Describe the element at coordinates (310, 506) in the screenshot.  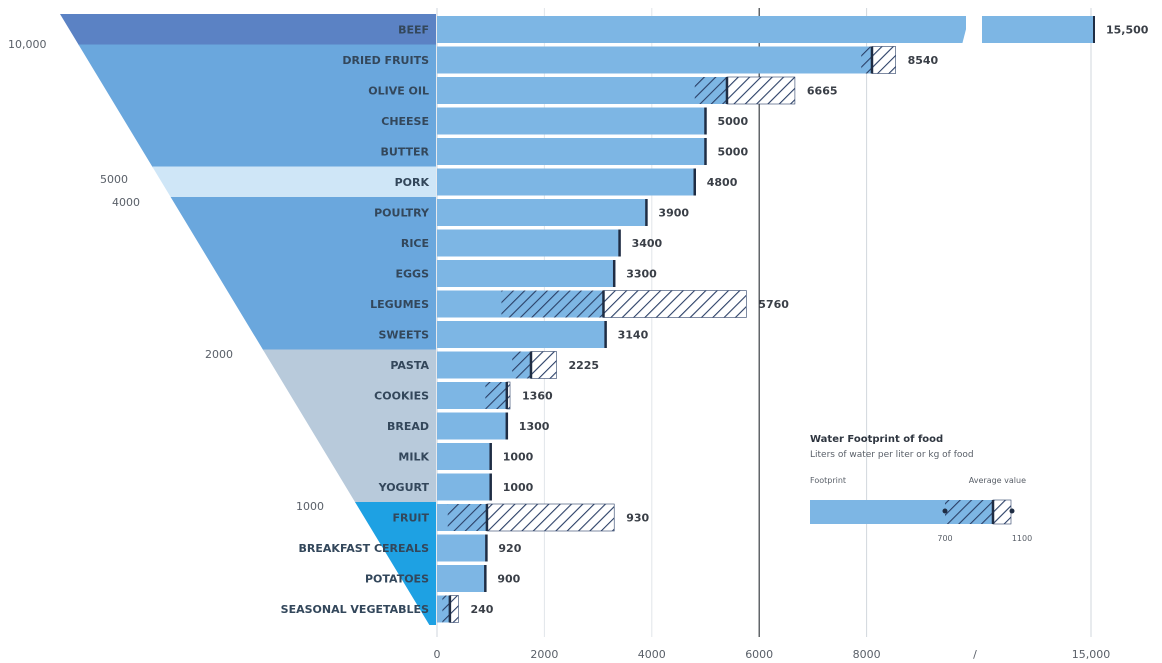
I see `pyramid-level-4: 1000` at that location.